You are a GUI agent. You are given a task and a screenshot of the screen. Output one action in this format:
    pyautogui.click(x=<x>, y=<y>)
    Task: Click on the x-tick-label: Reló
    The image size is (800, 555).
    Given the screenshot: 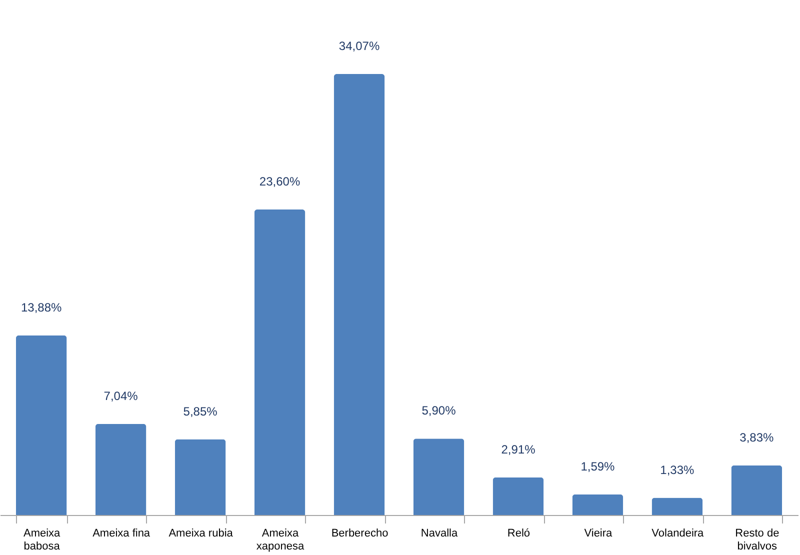 What is the action you would take?
    pyautogui.click(x=518, y=534)
    